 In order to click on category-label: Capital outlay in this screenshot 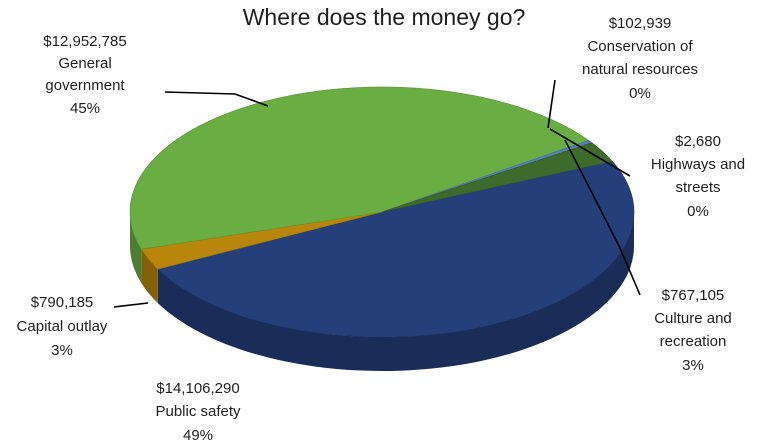, I will do `click(62, 326)`.